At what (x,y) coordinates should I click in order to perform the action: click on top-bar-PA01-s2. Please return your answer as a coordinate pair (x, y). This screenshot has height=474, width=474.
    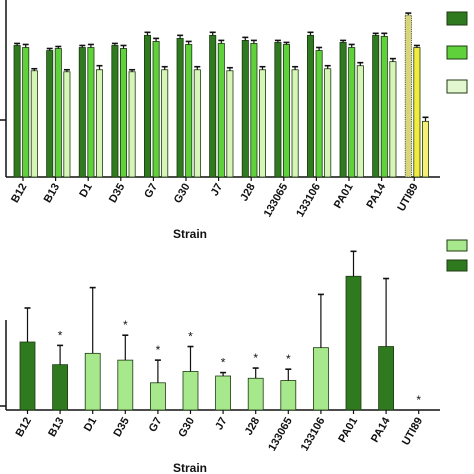
    Looking at the image, I should click on (352, 112).